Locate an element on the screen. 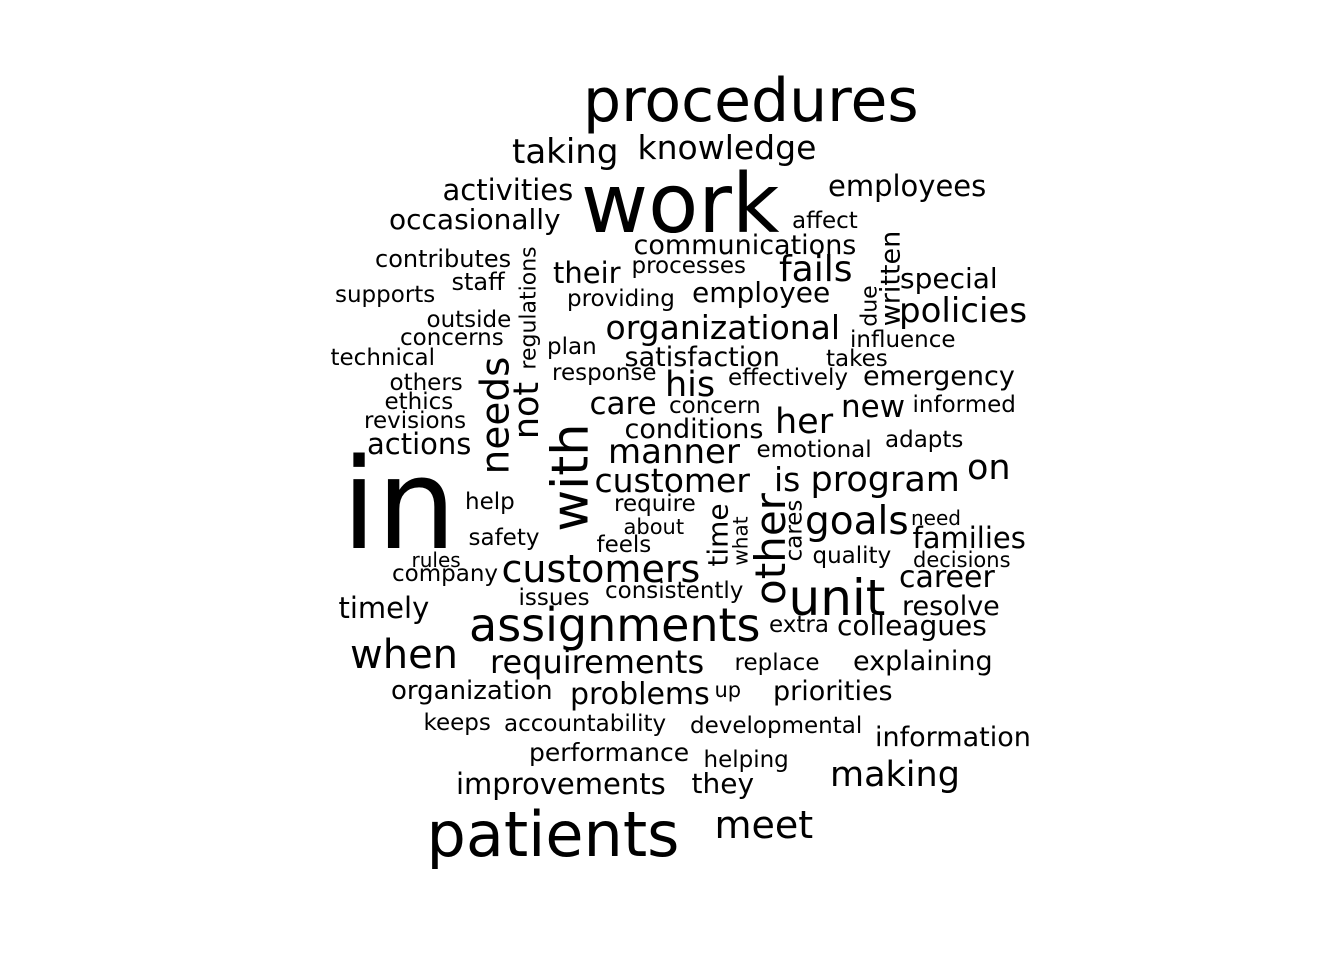 This screenshot has height=960, width=1344. word-developmental: developmental is located at coordinates (776, 725).